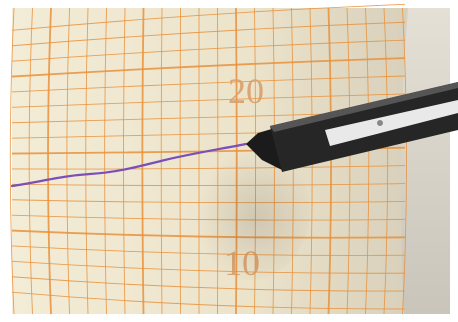 The image size is (458, 322). Describe the element at coordinates (264, 149) in the screenshot. I see `pen-tip` at that location.